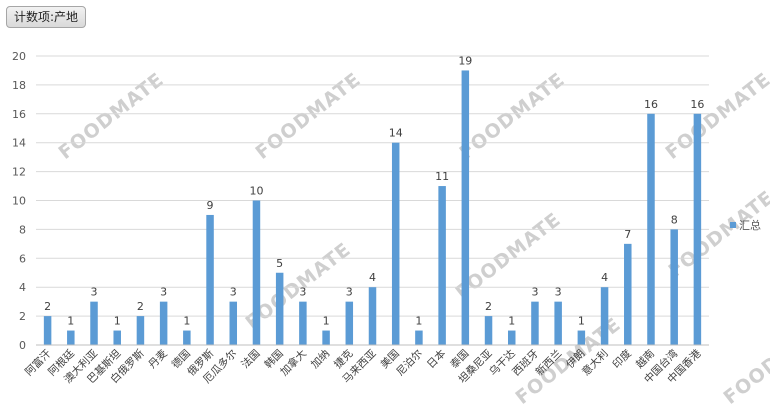 The height and width of the screenshot is (411, 770). What do you see at coordinates (22, 287) in the screenshot?
I see `y-tick-label: 4` at bounding box center [22, 287].